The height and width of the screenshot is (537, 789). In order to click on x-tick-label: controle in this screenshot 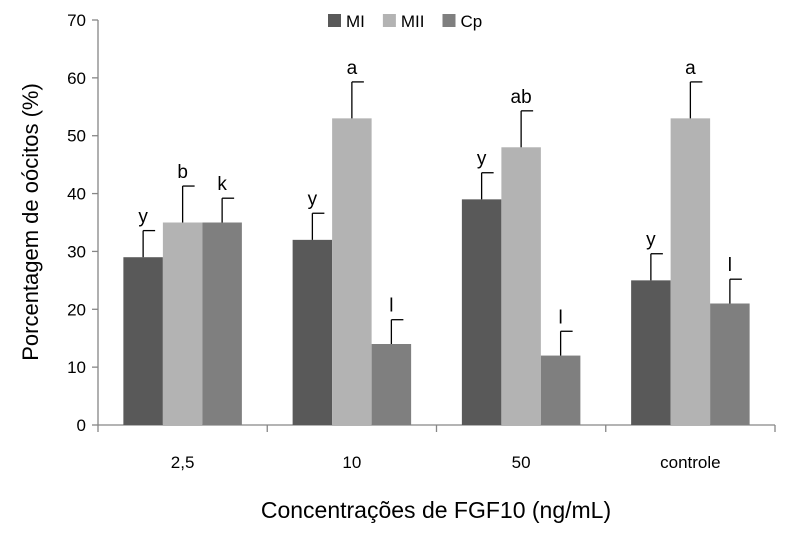, I will do `click(690, 462)`.